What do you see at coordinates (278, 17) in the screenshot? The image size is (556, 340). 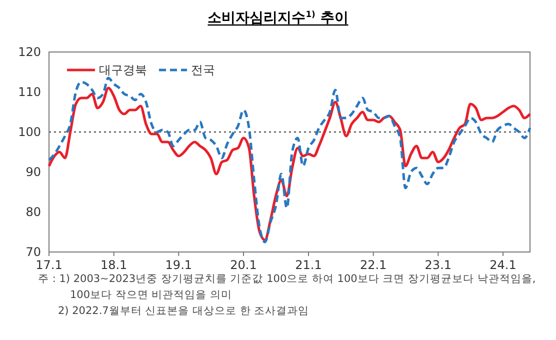 I see `chart-title: 소비자심리지수$^{1)}$ 추이` at bounding box center [278, 17].